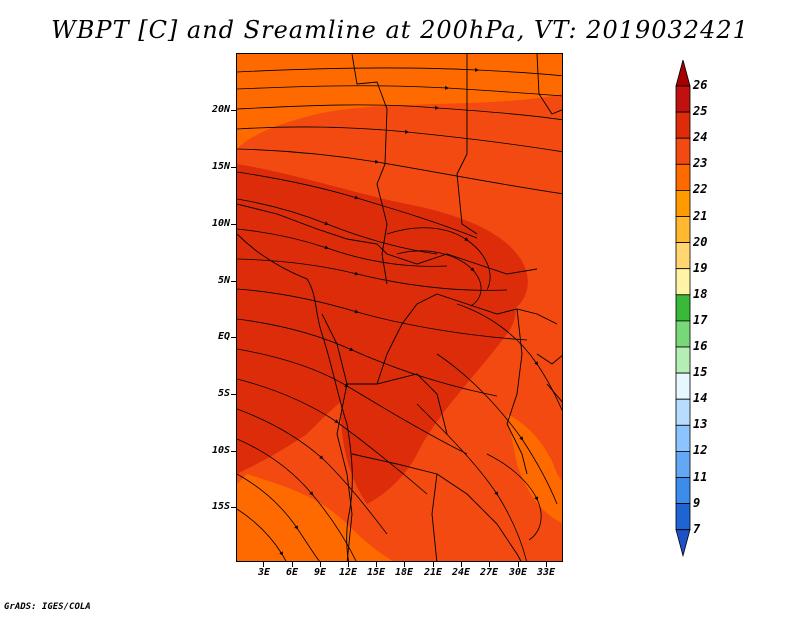 The width and height of the screenshot is (800, 618). Describe the element at coordinates (700, 267) in the screenshot. I see `colorbar-label: 19` at that location.